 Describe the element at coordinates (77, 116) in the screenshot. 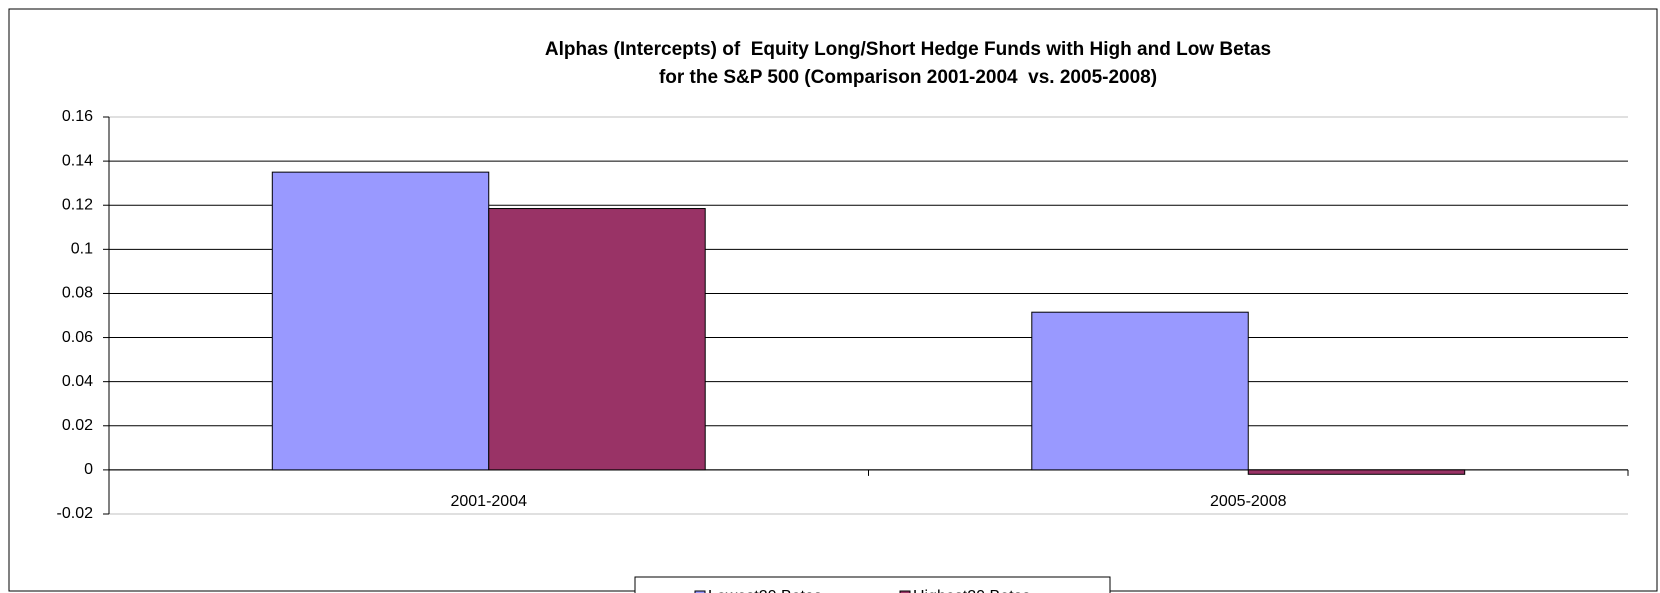

I see `y-tick-label: 0.16` at that location.